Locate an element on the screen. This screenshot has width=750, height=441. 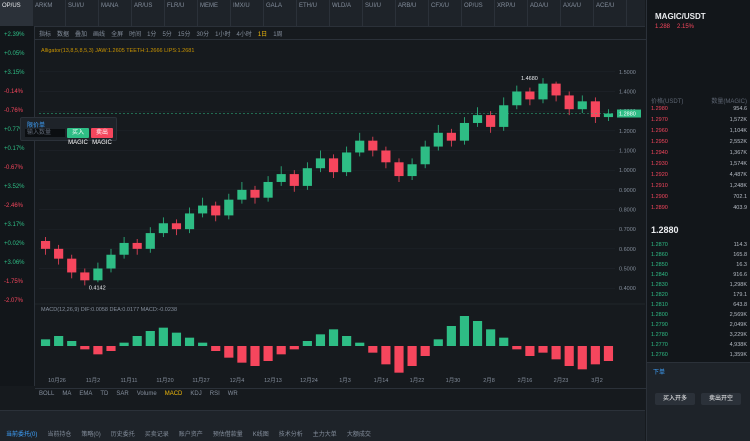
toolbar-item: 15分 is located at coordinates (184, 34).